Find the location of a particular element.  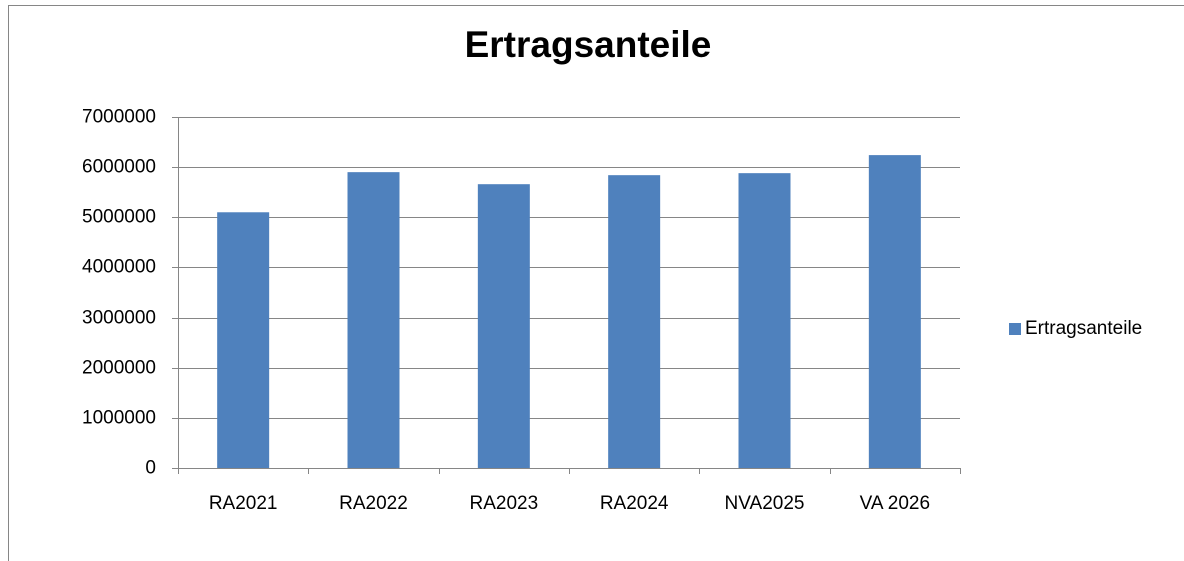

y-tick-label: 2000000 is located at coordinates (119, 368).